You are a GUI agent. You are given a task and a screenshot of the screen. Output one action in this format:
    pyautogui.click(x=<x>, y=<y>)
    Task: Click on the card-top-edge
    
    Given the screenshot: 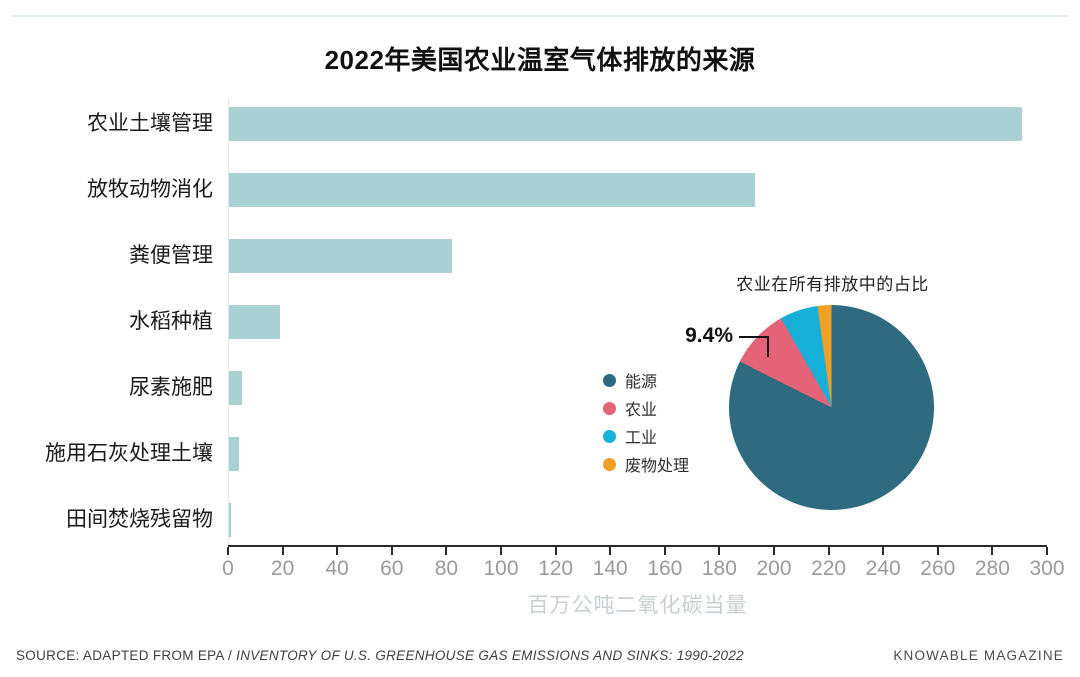 What is the action you would take?
    pyautogui.click(x=540, y=16)
    